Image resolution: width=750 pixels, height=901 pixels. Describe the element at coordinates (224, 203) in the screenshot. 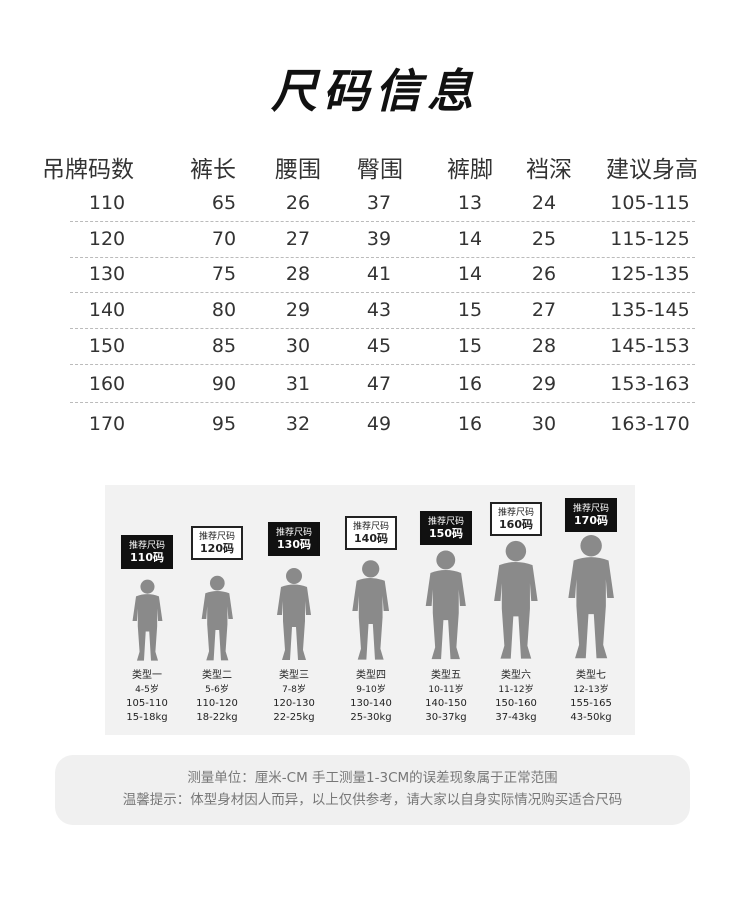

I see `table-cell: 65` at that location.